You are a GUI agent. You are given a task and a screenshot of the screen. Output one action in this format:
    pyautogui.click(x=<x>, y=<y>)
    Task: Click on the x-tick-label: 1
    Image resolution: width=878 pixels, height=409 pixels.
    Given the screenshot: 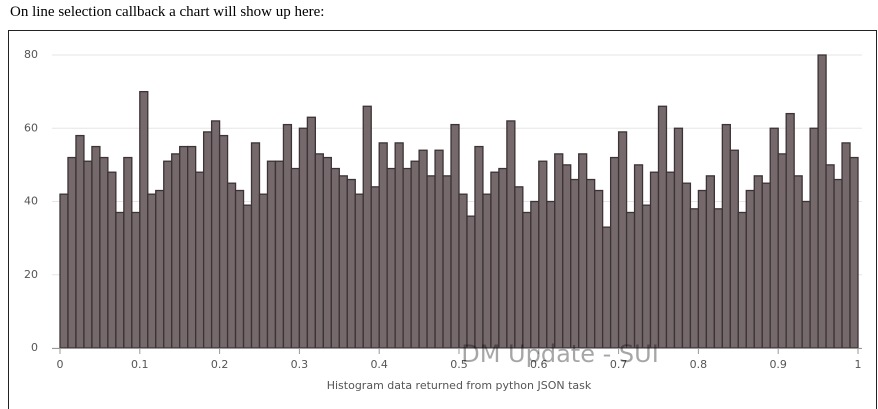 What is the action you would take?
    pyautogui.click(x=858, y=364)
    